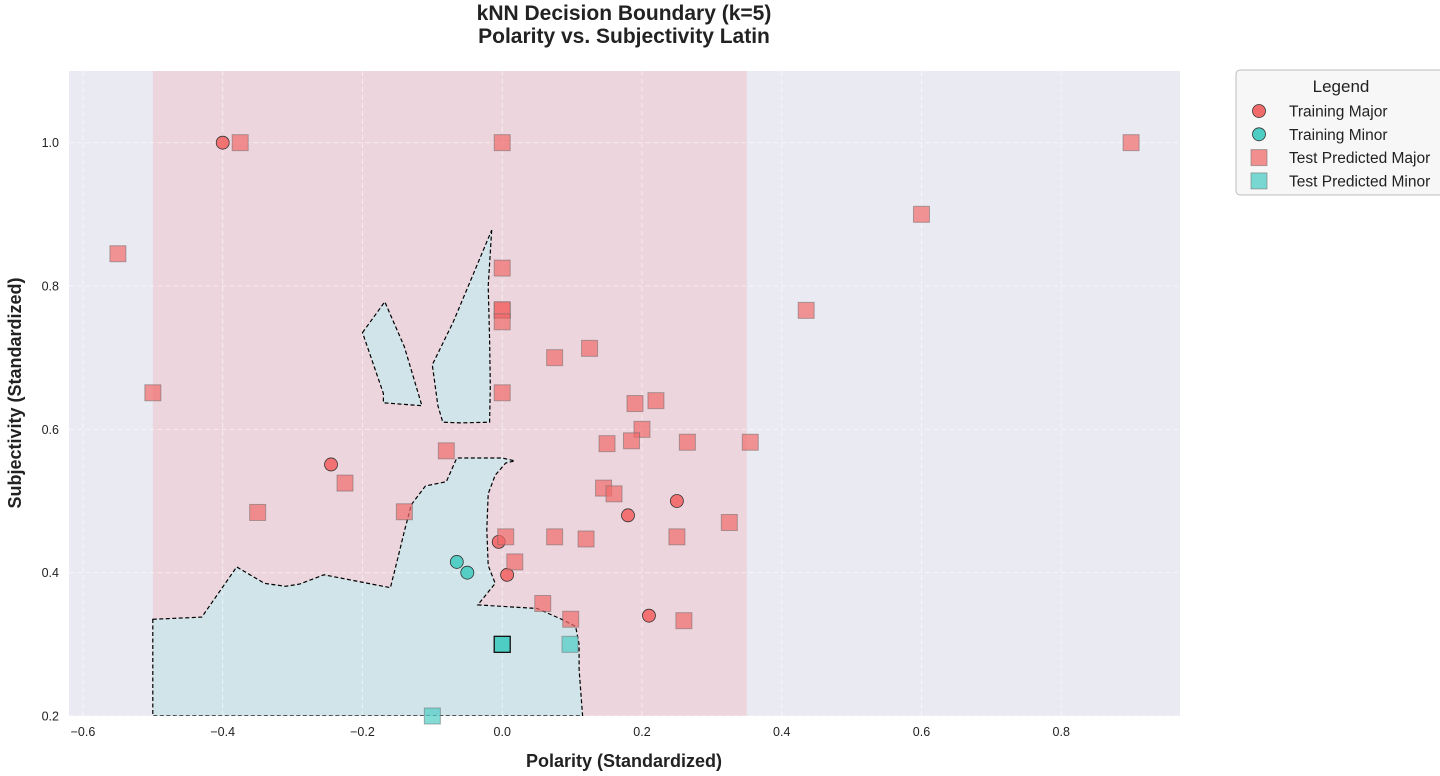  I want to click on x-tick-label: 0.0, so click(502, 732).